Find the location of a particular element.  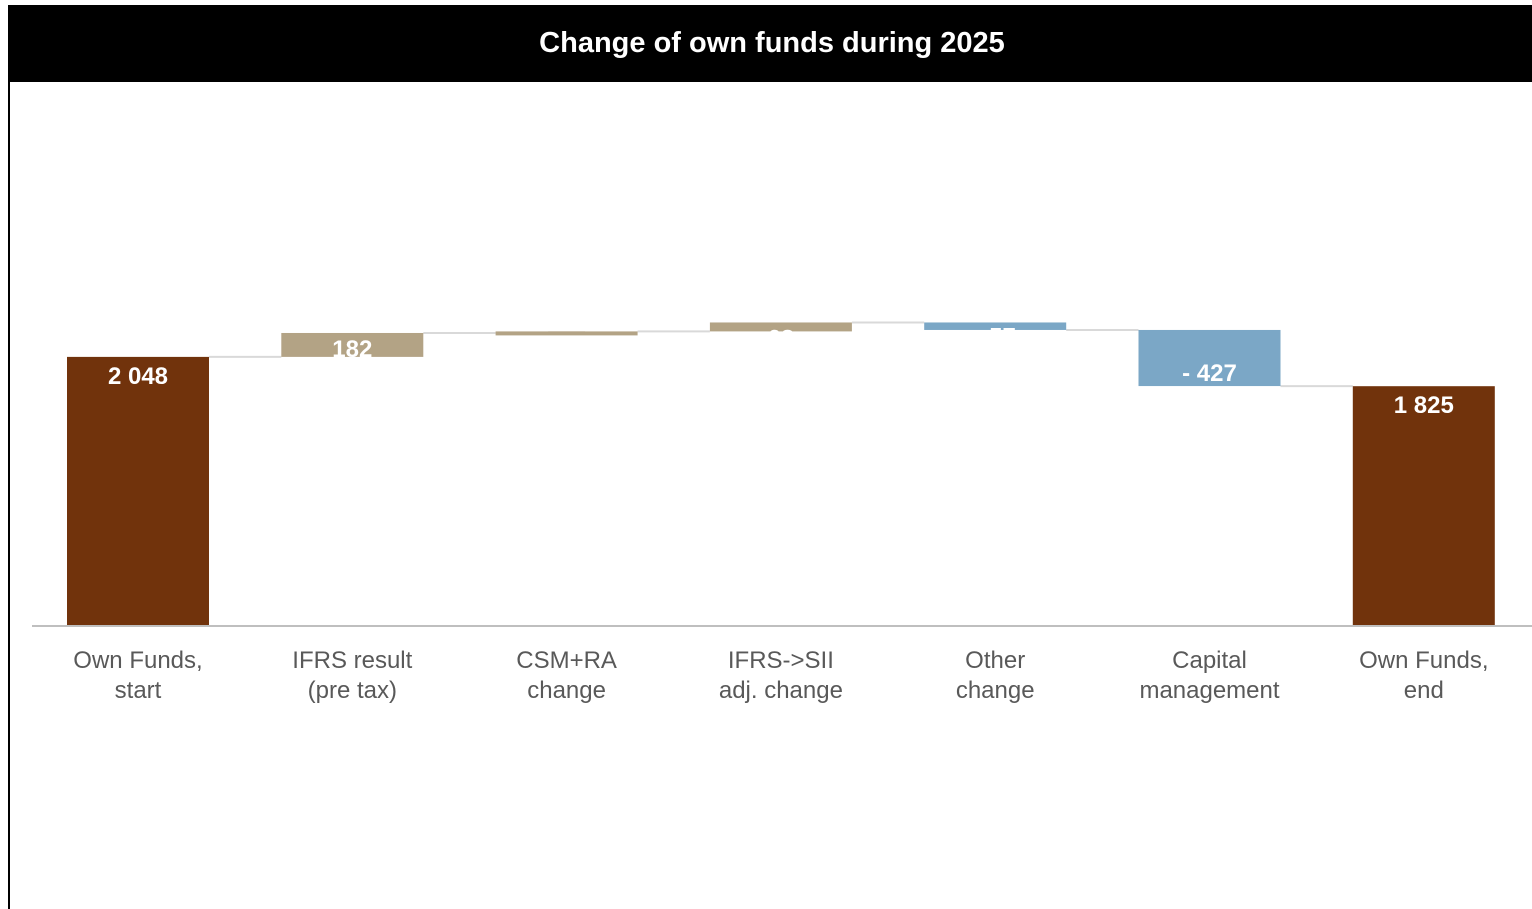

category-label-2: IFRS result is located at coordinates (352, 660).